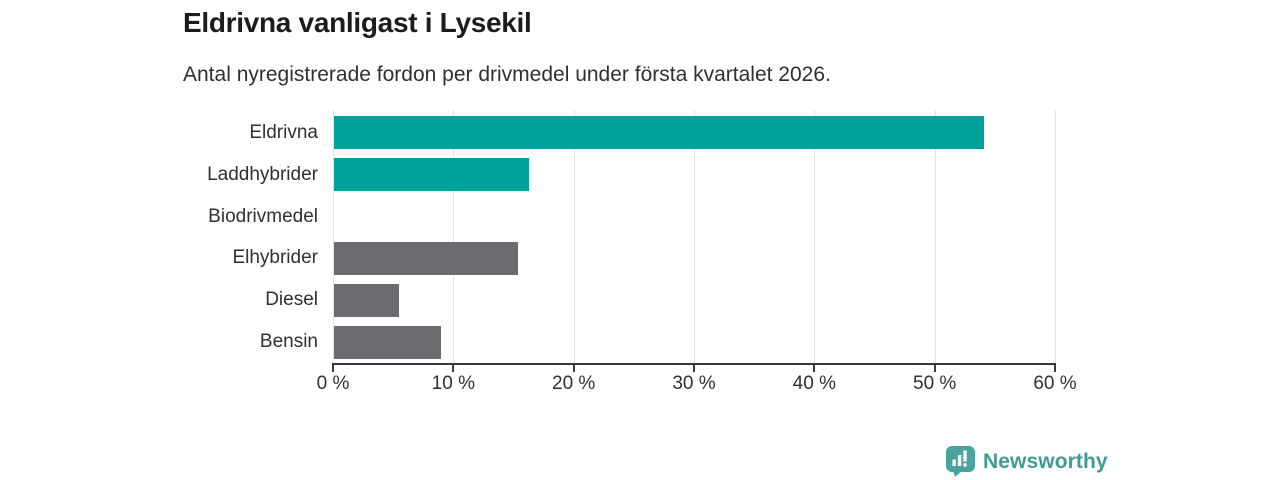 The height and width of the screenshot is (480, 1280). I want to click on bar-bensin, so click(388, 342).